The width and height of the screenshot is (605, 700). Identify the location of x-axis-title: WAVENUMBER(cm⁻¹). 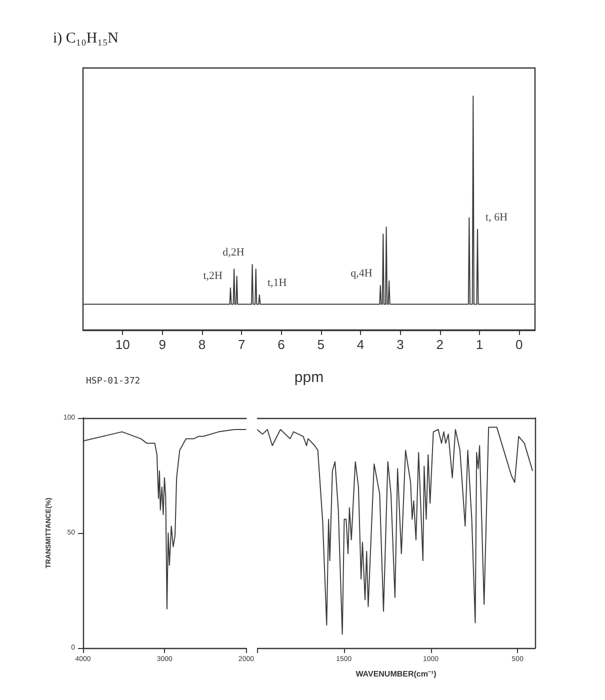
(396, 674).